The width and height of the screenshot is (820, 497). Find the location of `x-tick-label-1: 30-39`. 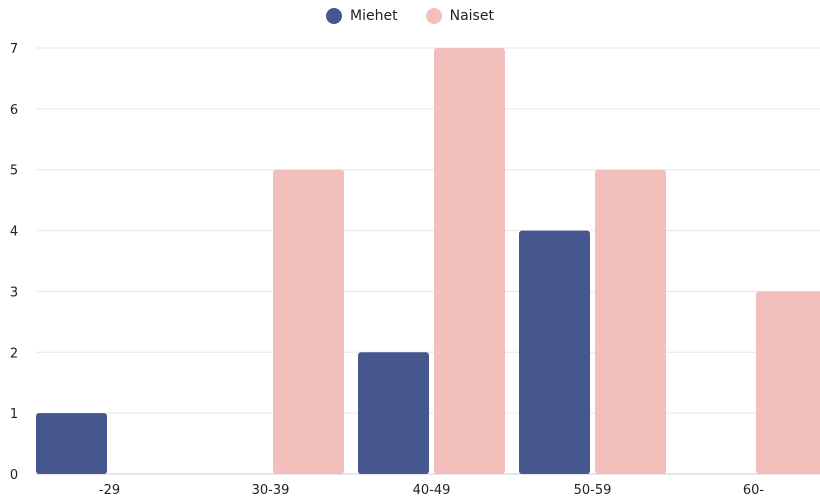

x-tick-label-1: 30-39 is located at coordinates (271, 490).